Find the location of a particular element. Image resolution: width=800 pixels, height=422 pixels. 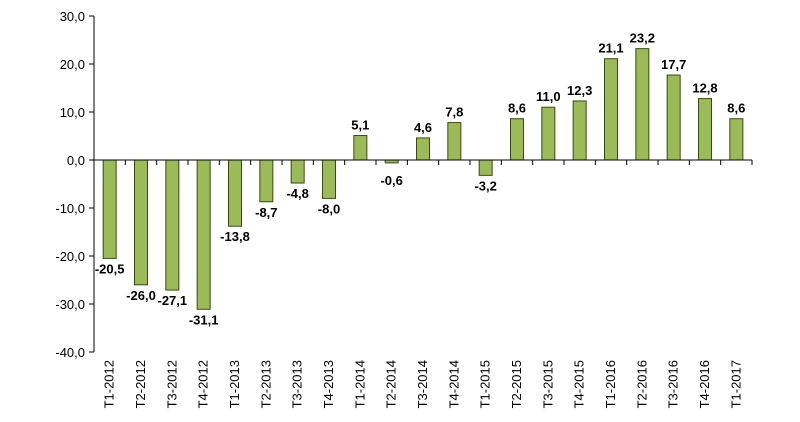

x-tick-label: T1-2013 is located at coordinates (234, 384).